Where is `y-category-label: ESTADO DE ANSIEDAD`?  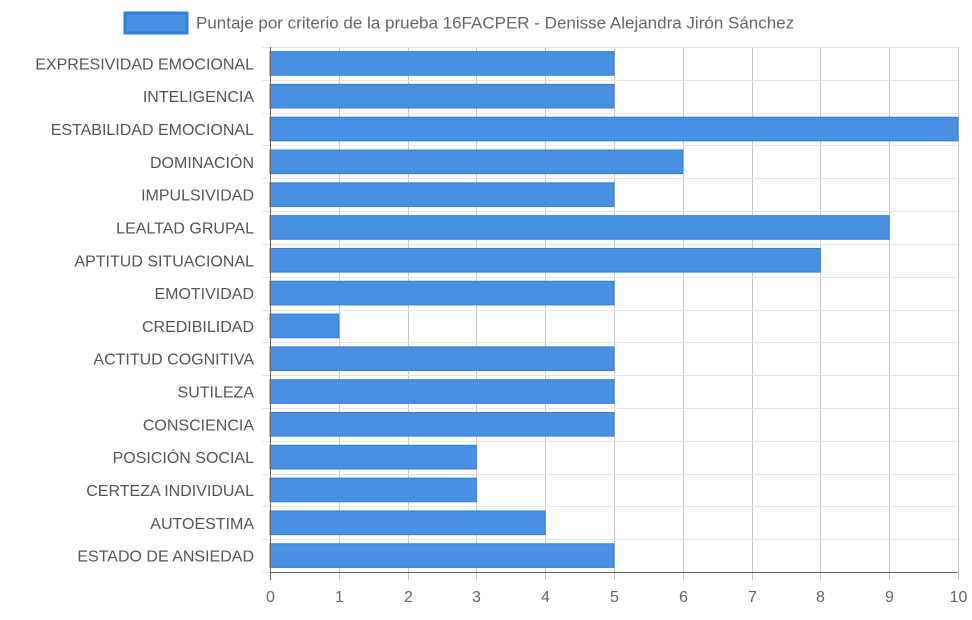 y-category-label: ESTADO DE ANSIEDAD is located at coordinates (165, 557).